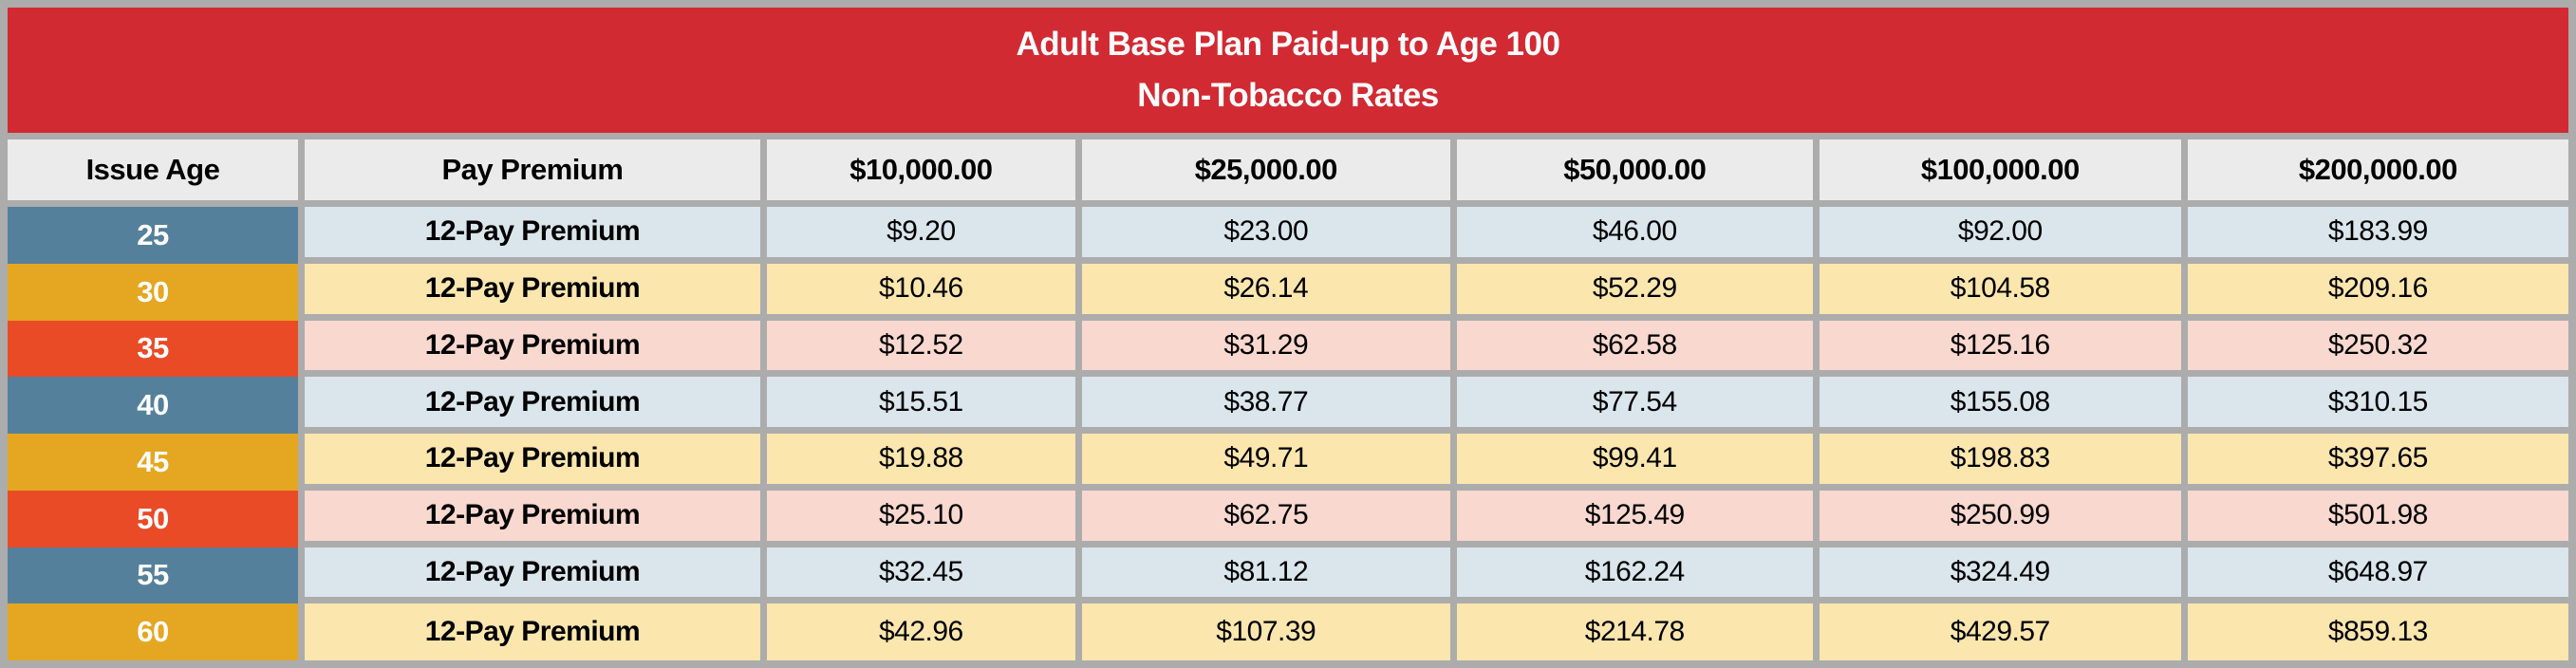 The width and height of the screenshot is (2576, 668). What do you see at coordinates (1269, 518) in the screenshot?
I see `rate-cell: $62.75` at bounding box center [1269, 518].